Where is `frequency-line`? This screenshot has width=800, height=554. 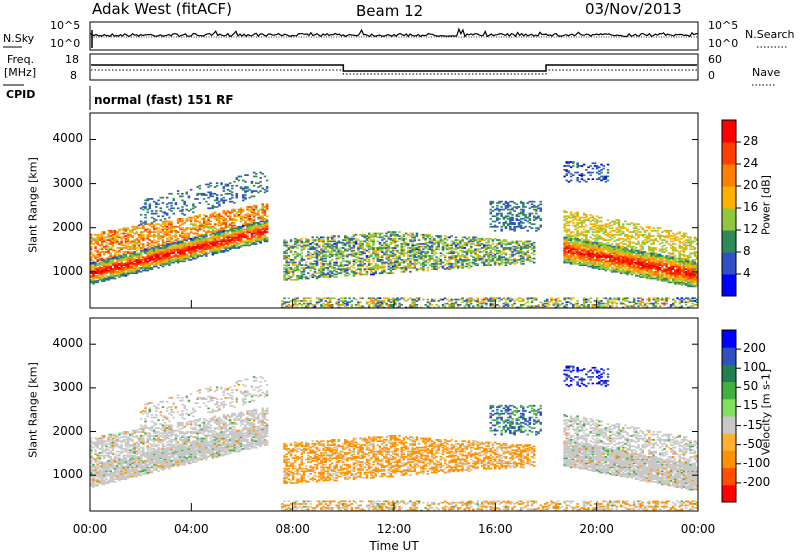 frequency-line is located at coordinates (394, 68).